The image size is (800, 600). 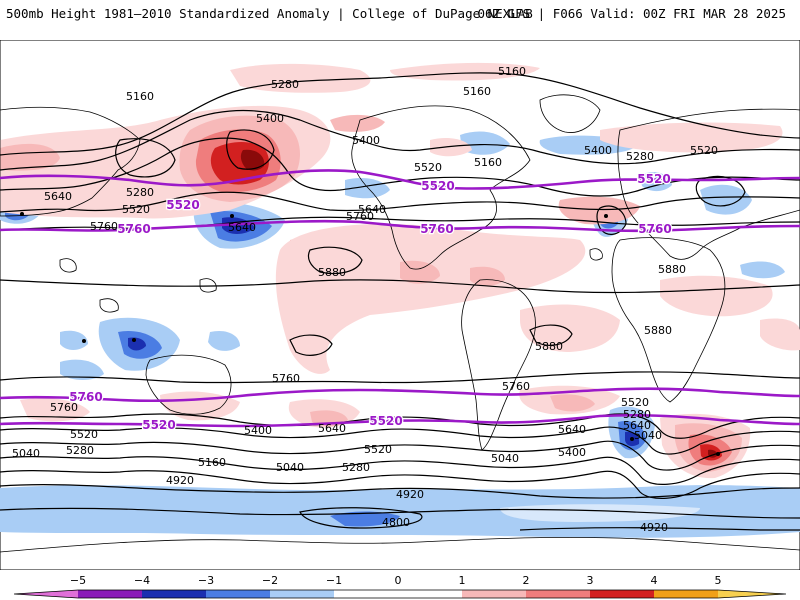 What do you see at coordinates (526, 580) in the screenshot?
I see `colorbar-tick: 2` at bounding box center [526, 580].